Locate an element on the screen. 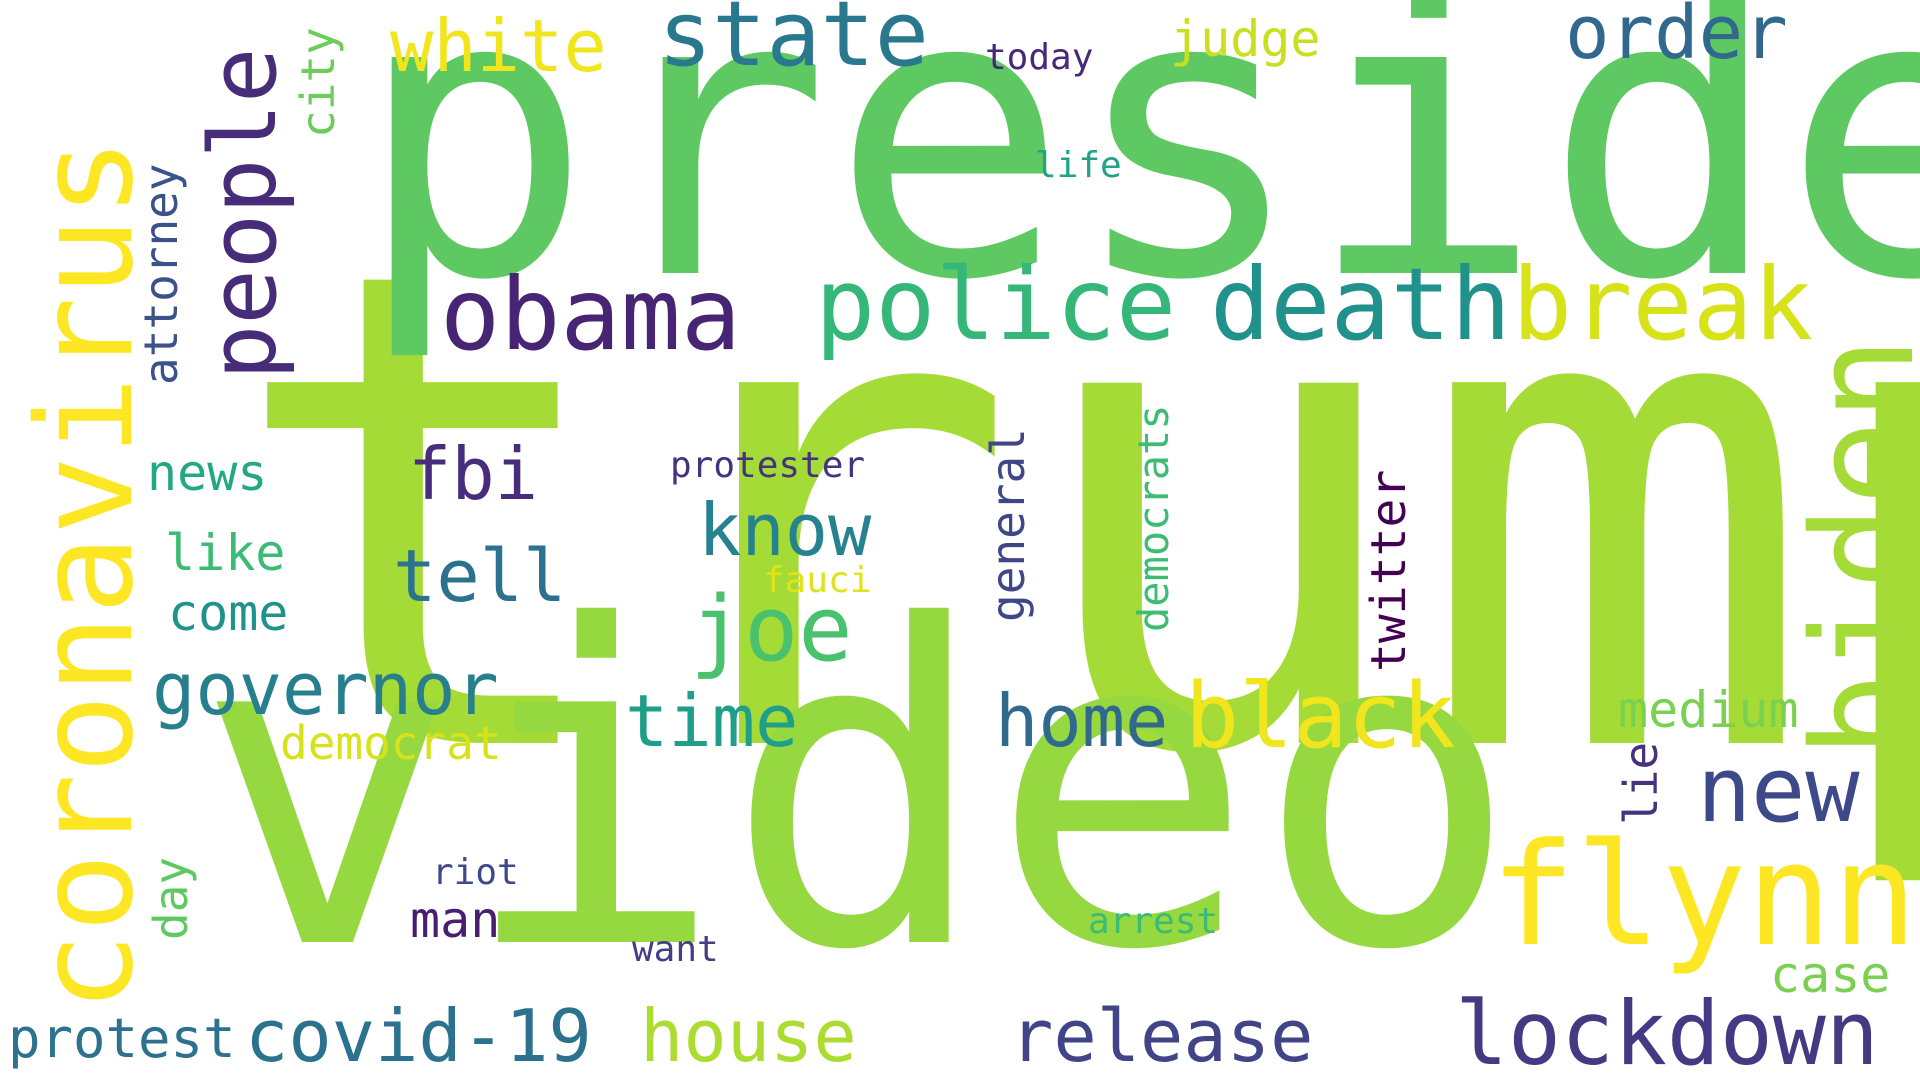 This screenshot has width=1920, height=1085. word-fauci: fauci is located at coordinates (817, 580).